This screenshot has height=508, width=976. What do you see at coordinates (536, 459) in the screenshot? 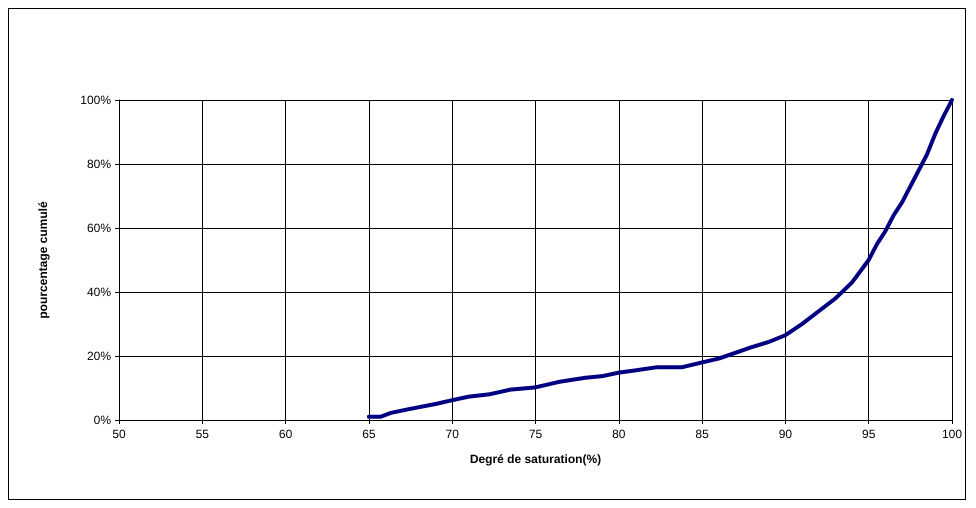
I see `x-axis-title: Degré de saturation(%)` at bounding box center [536, 459].